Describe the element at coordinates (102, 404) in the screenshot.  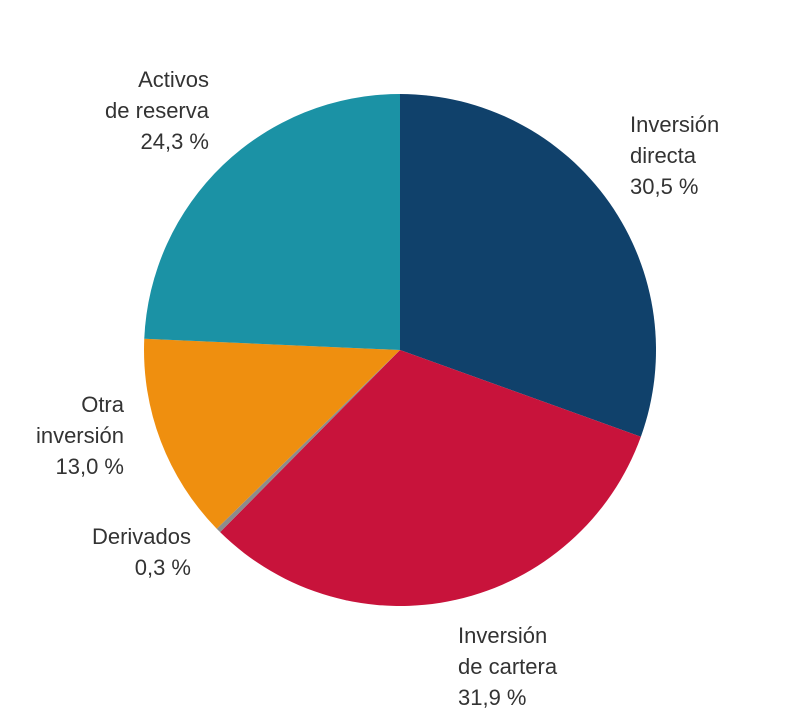
I see `label-line: Otra` at that location.